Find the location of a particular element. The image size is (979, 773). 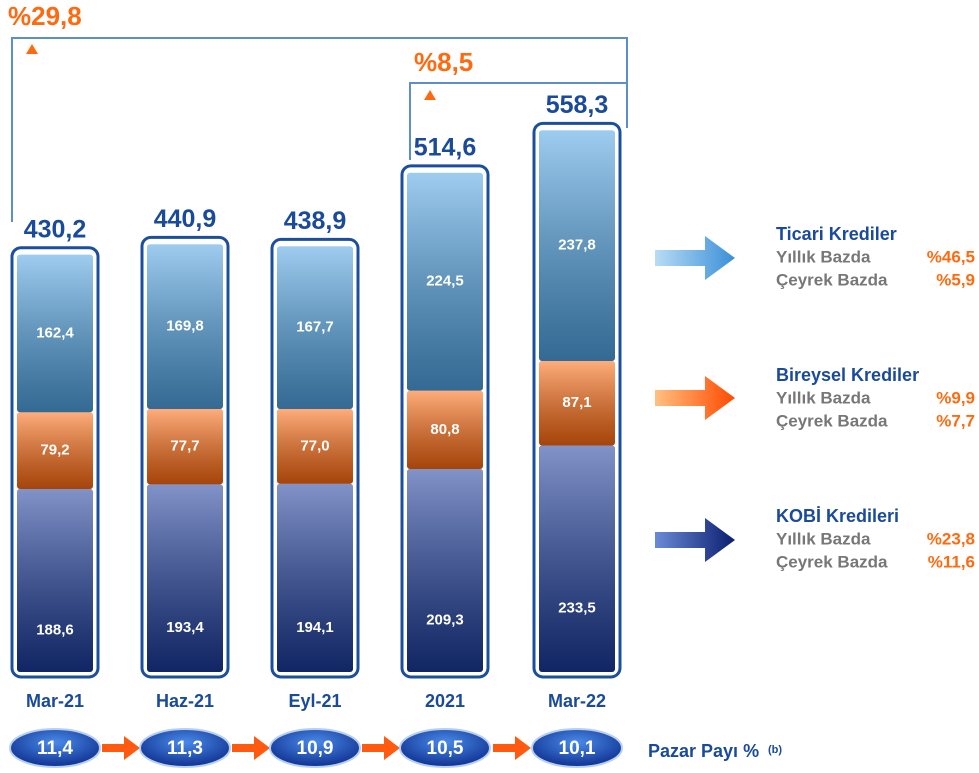

data-label: 209,3 is located at coordinates (445, 619).